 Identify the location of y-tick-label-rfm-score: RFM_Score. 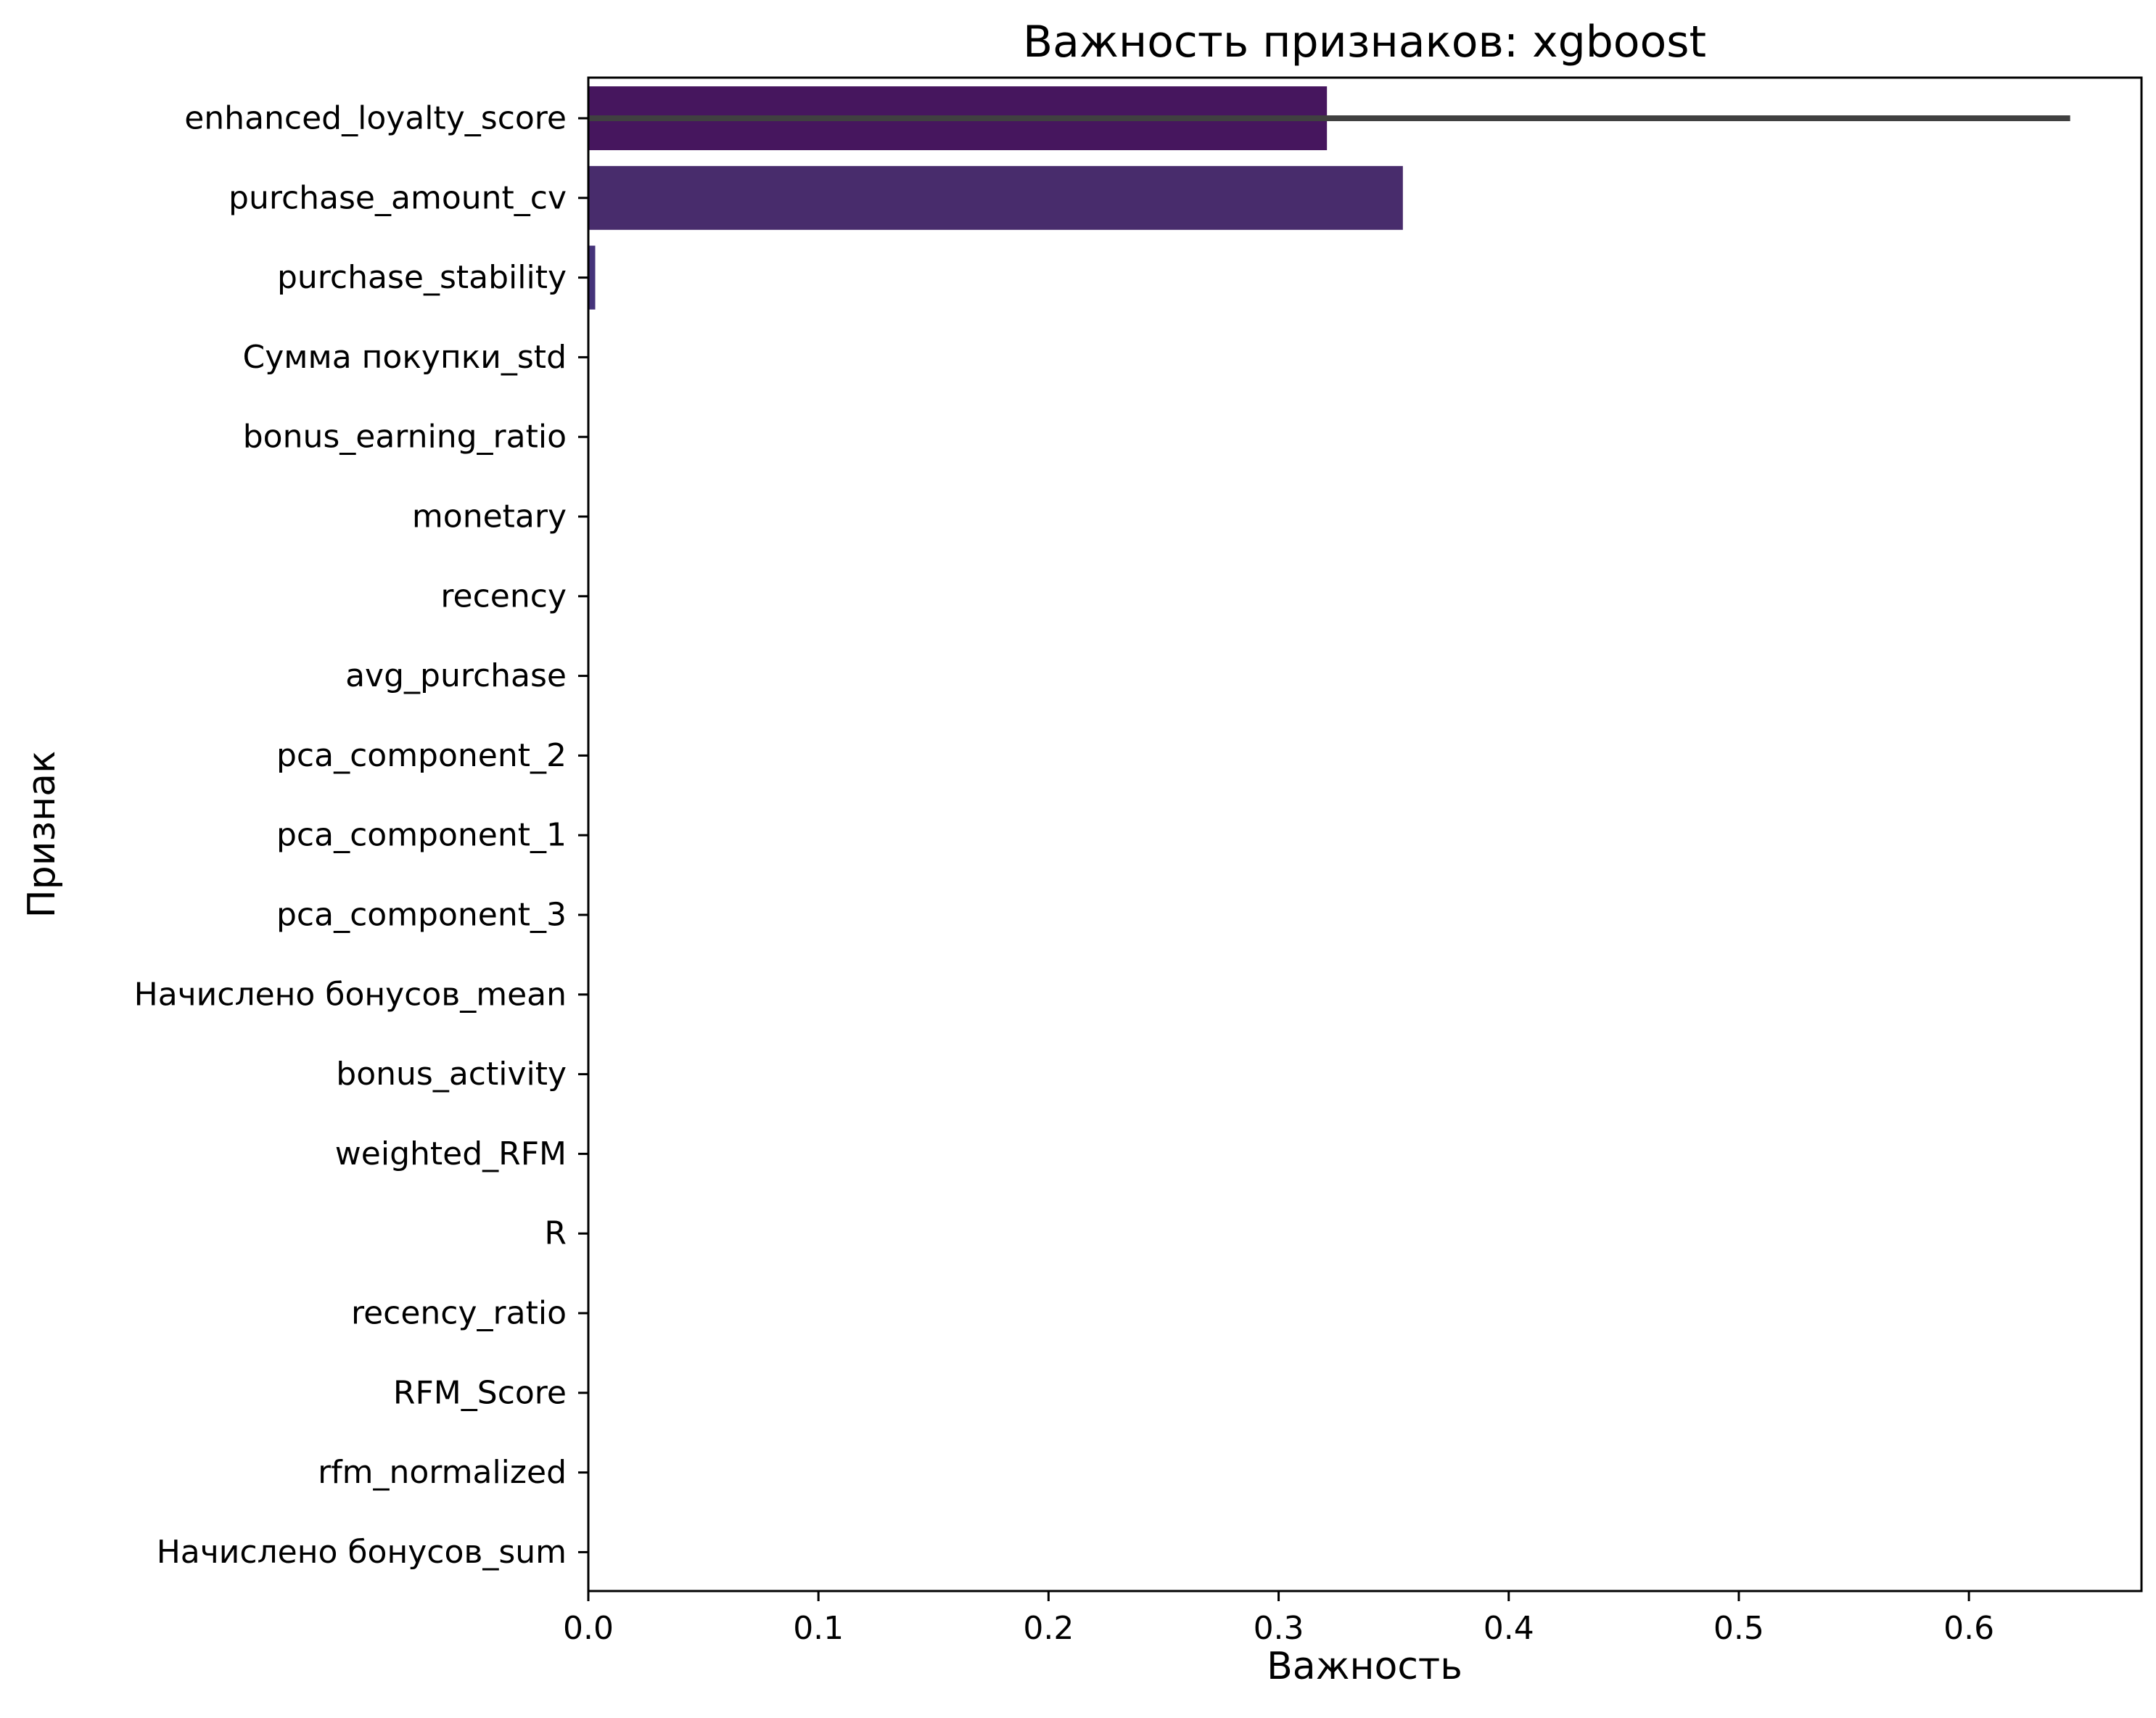
(480, 1392).